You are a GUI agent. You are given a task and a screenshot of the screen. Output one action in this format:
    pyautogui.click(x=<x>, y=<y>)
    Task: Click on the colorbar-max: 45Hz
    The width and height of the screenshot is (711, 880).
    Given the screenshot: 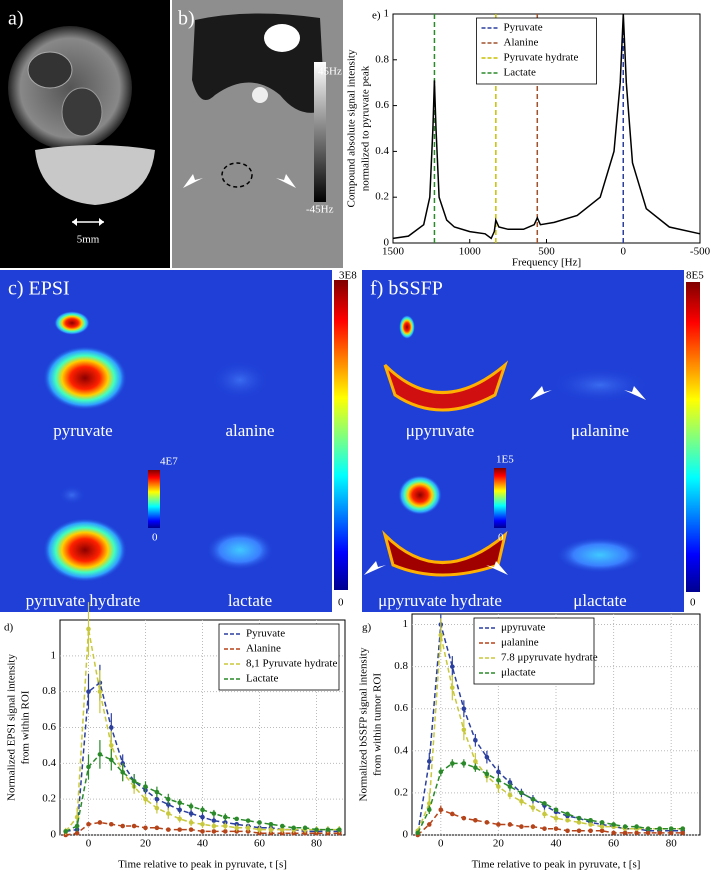 What is the action you would take?
    pyautogui.click(x=330, y=72)
    